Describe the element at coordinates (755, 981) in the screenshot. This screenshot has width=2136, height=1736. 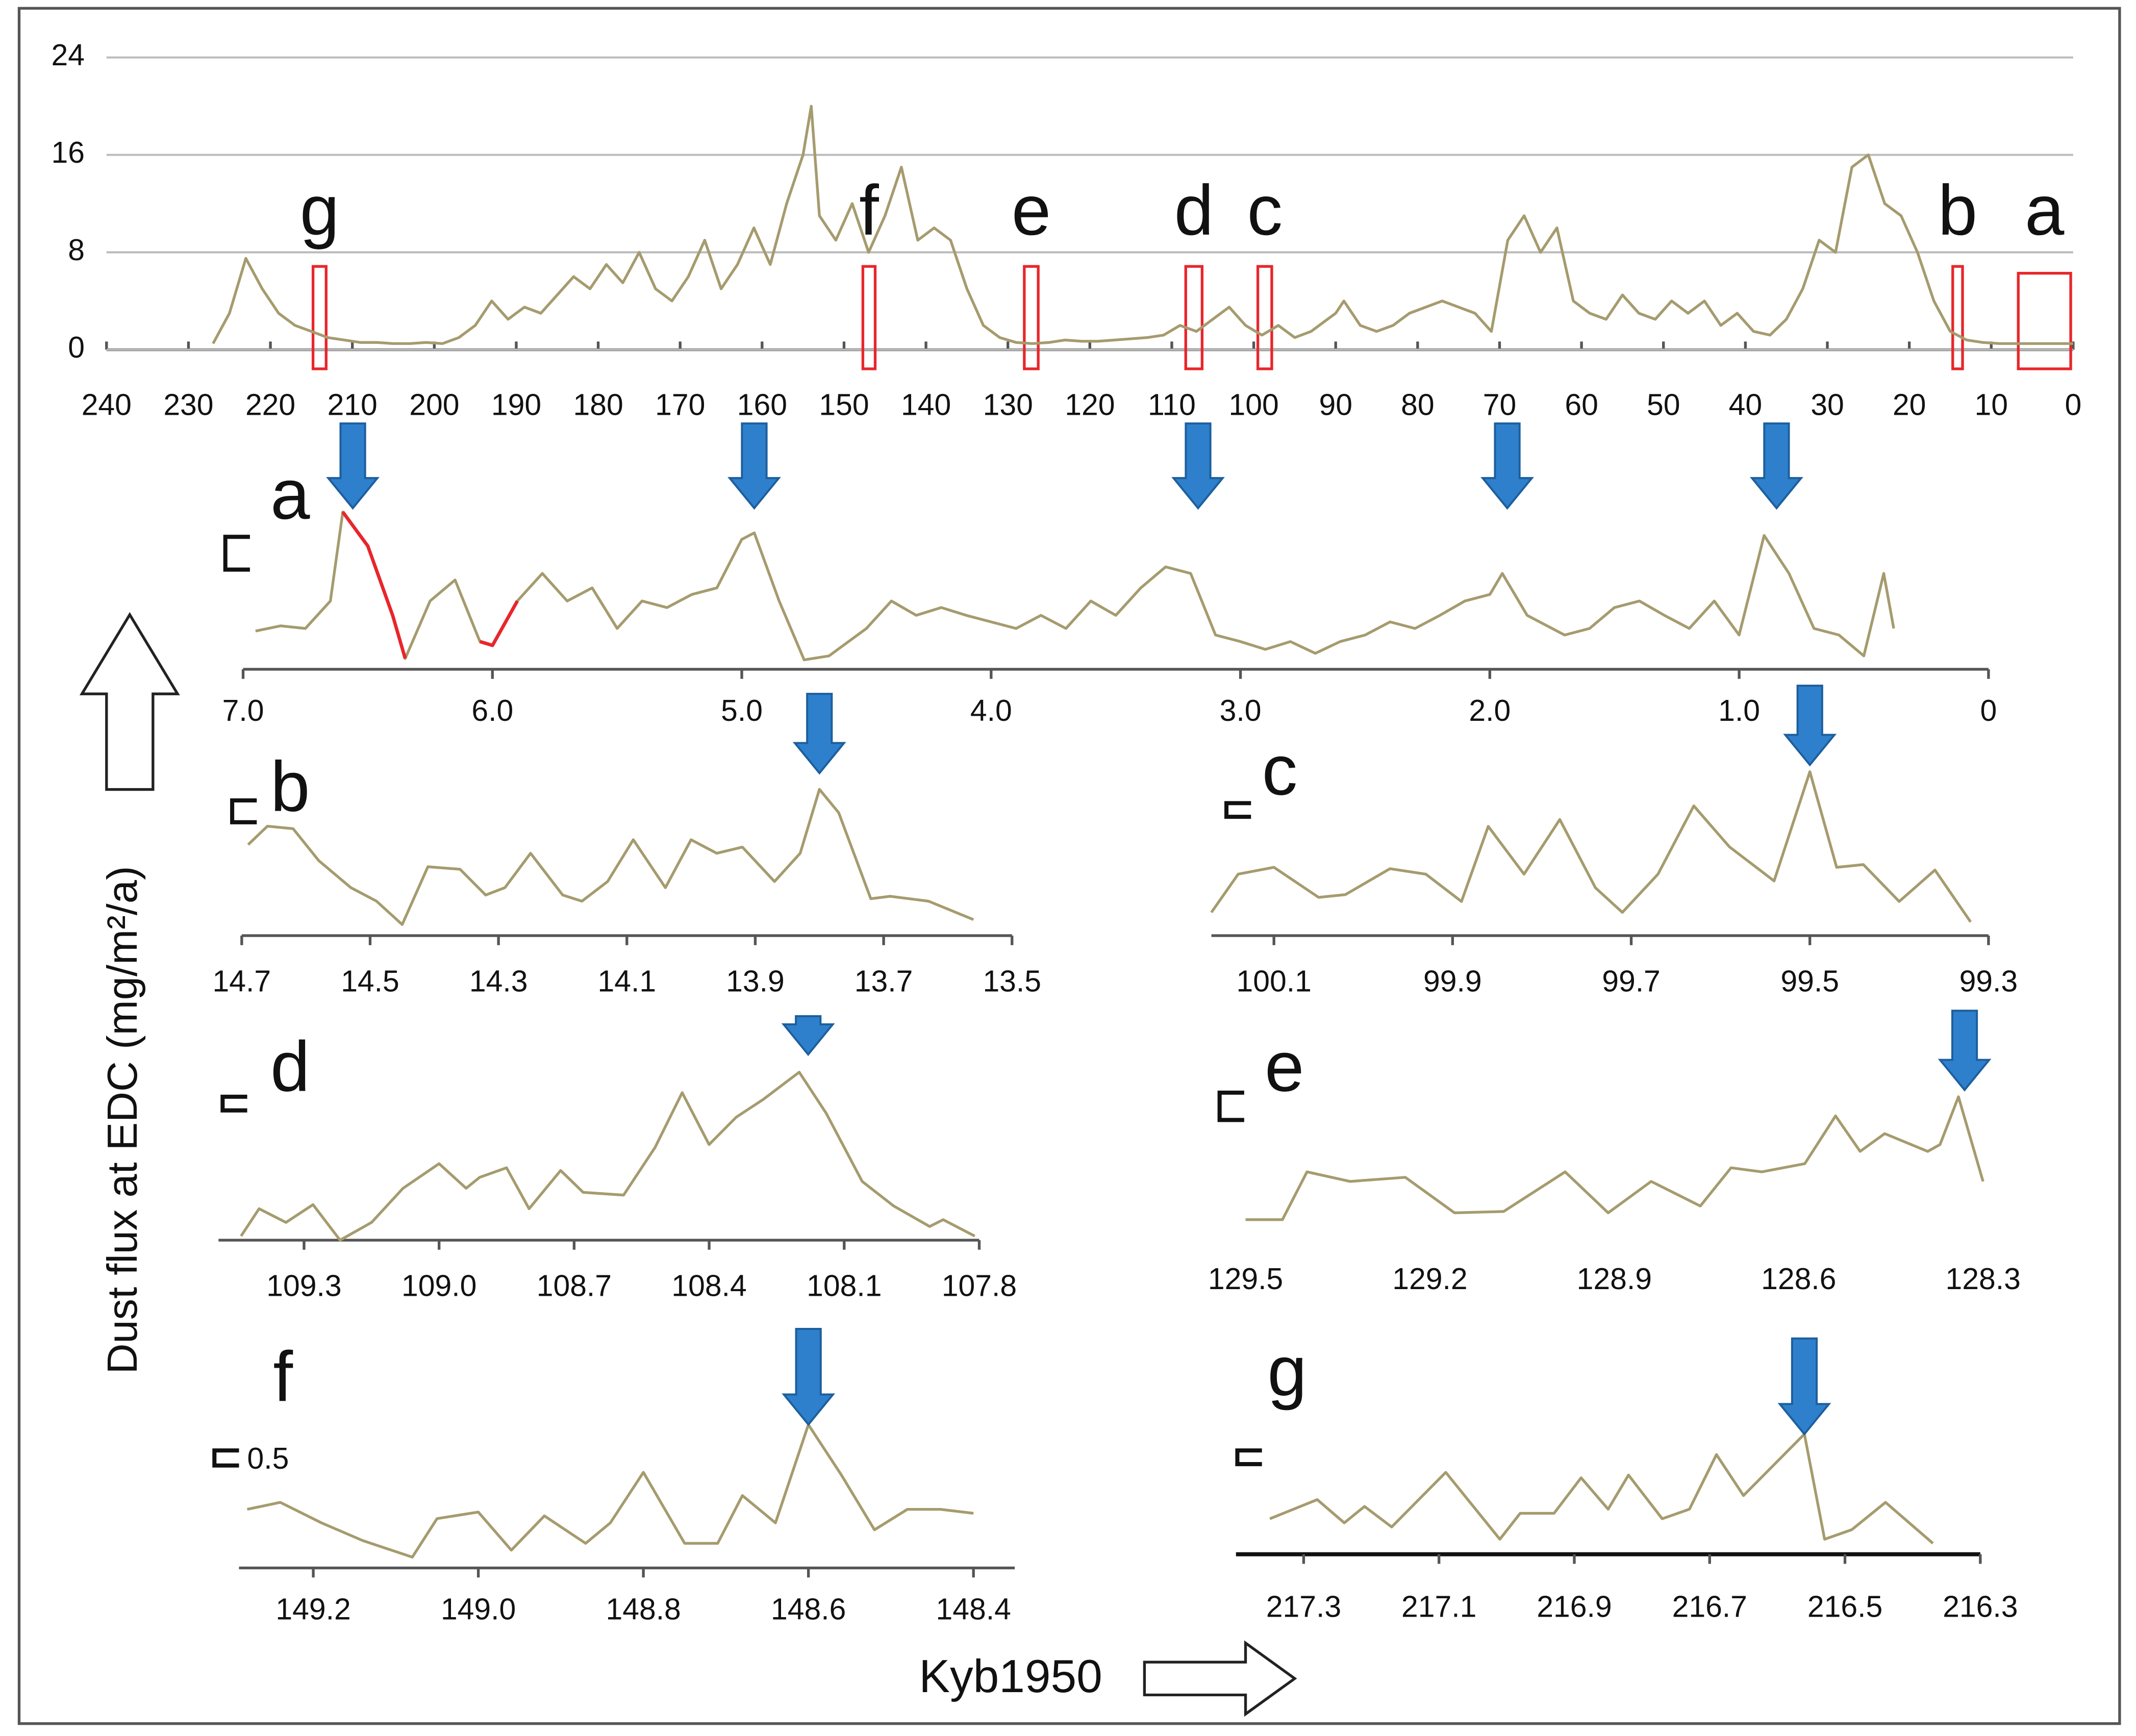
I see `x-tick-label: 13.9` at that location.